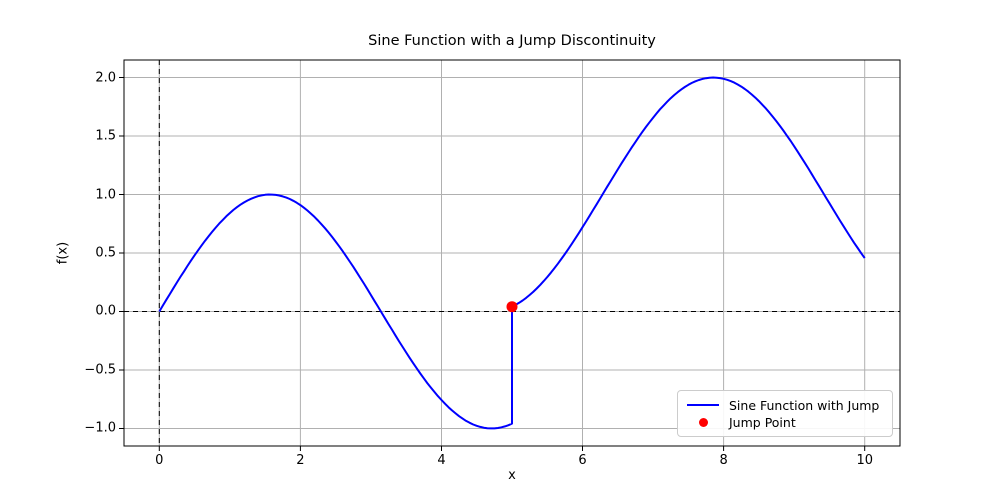  I want to click on legend-line-swatch, so click(703, 405).